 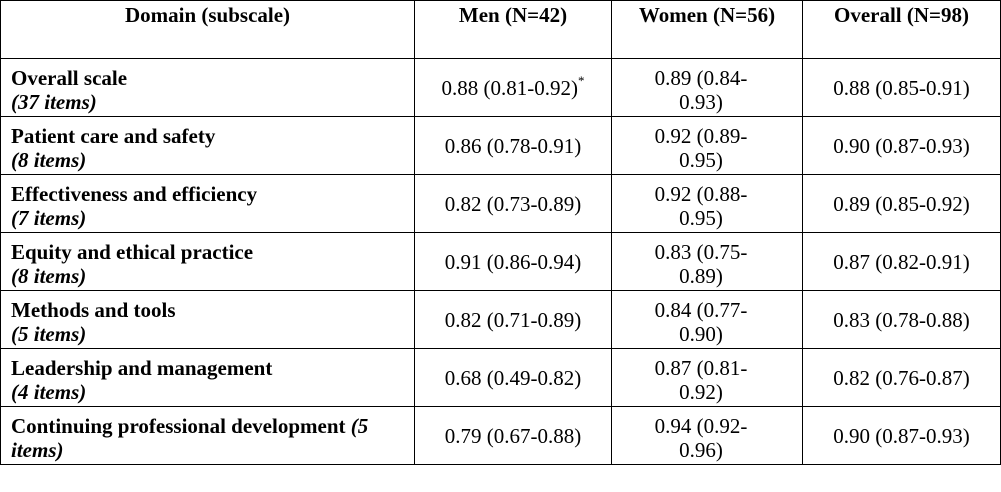 What do you see at coordinates (49, 217) in the screenshot?
I see `domain-items: (7 items)` at bounding box center [49, 217].